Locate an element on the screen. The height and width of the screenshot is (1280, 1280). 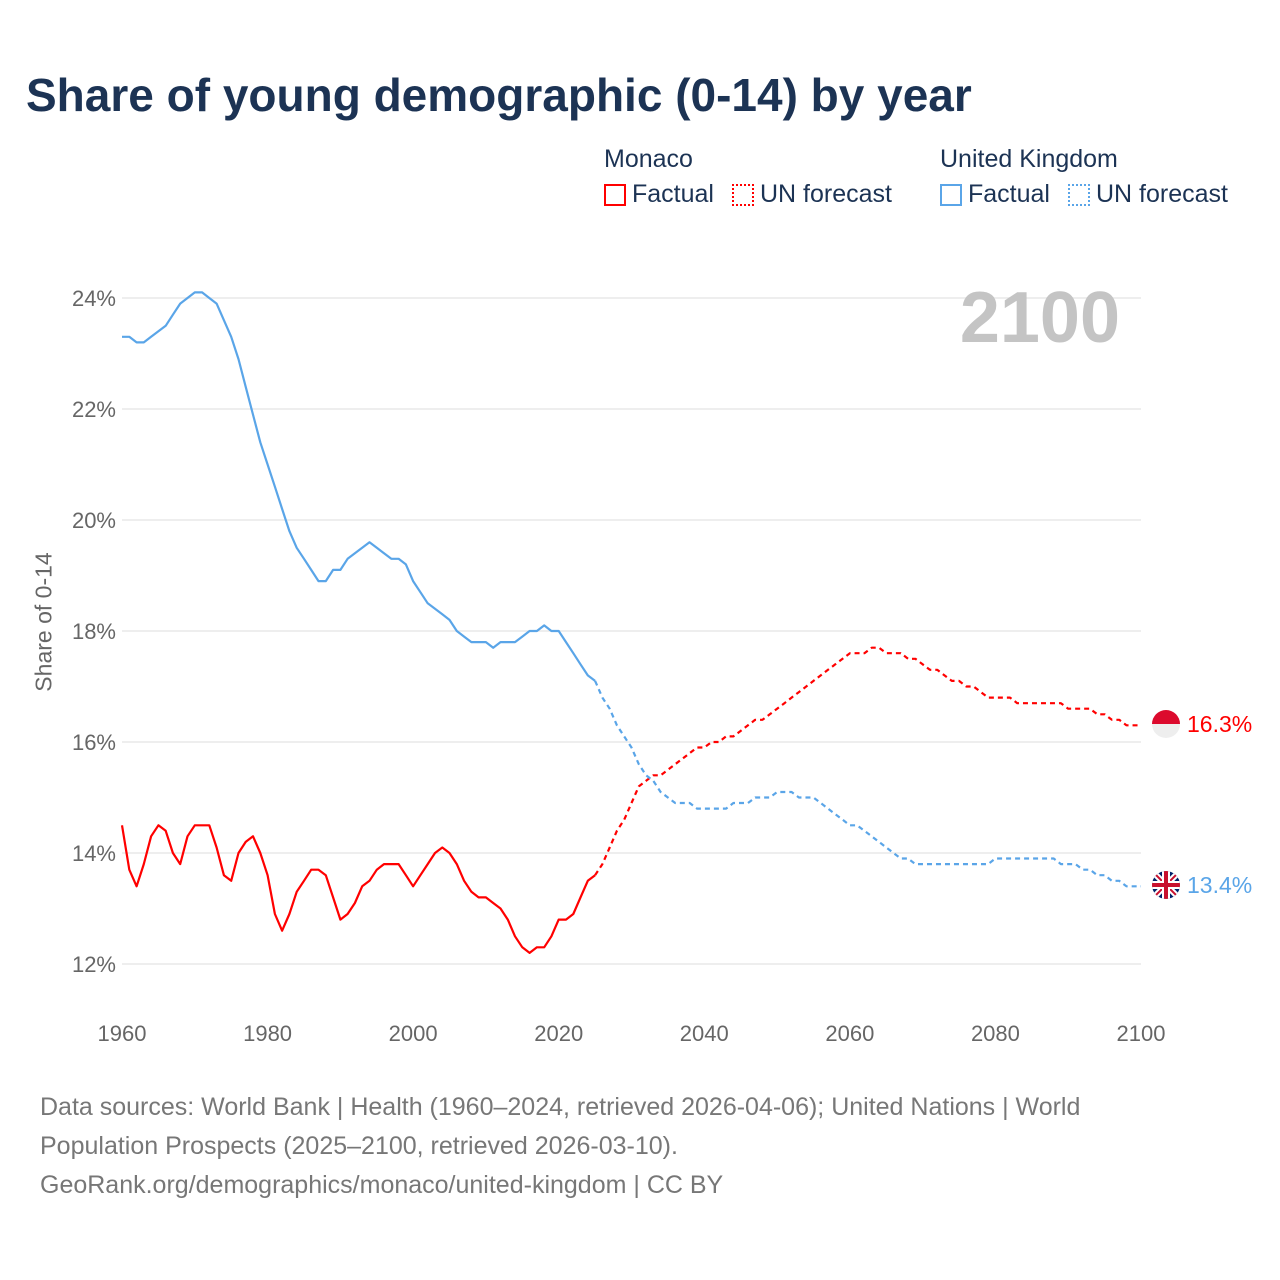
y-tick-label: 24% is located at coordinates (94, 298).